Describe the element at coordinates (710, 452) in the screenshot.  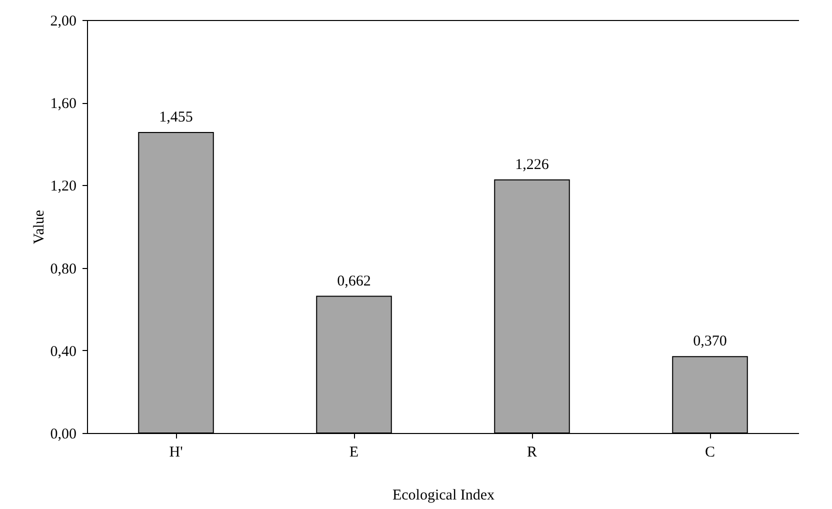
I see `x-tick-label: C` at that location.